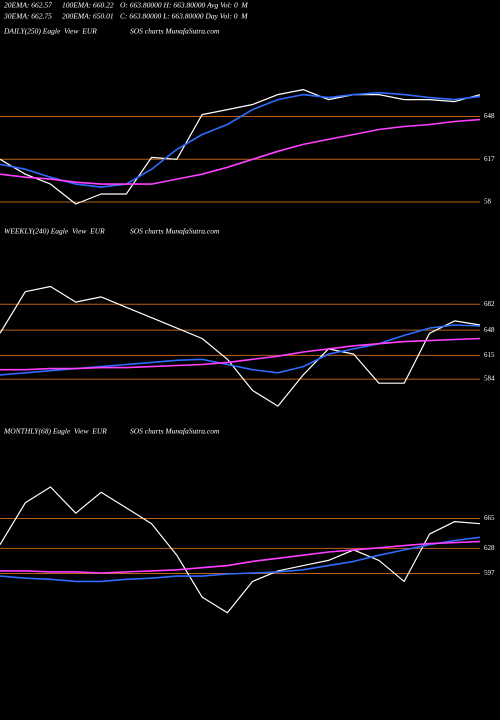 The width and height of the screenshot is (500, 720). What do you see at coordinates (54, 231) in the screenshot?
I see `panel-title: WEEKLY(240) Eagle View EUR` at bounding box center [54, 231].